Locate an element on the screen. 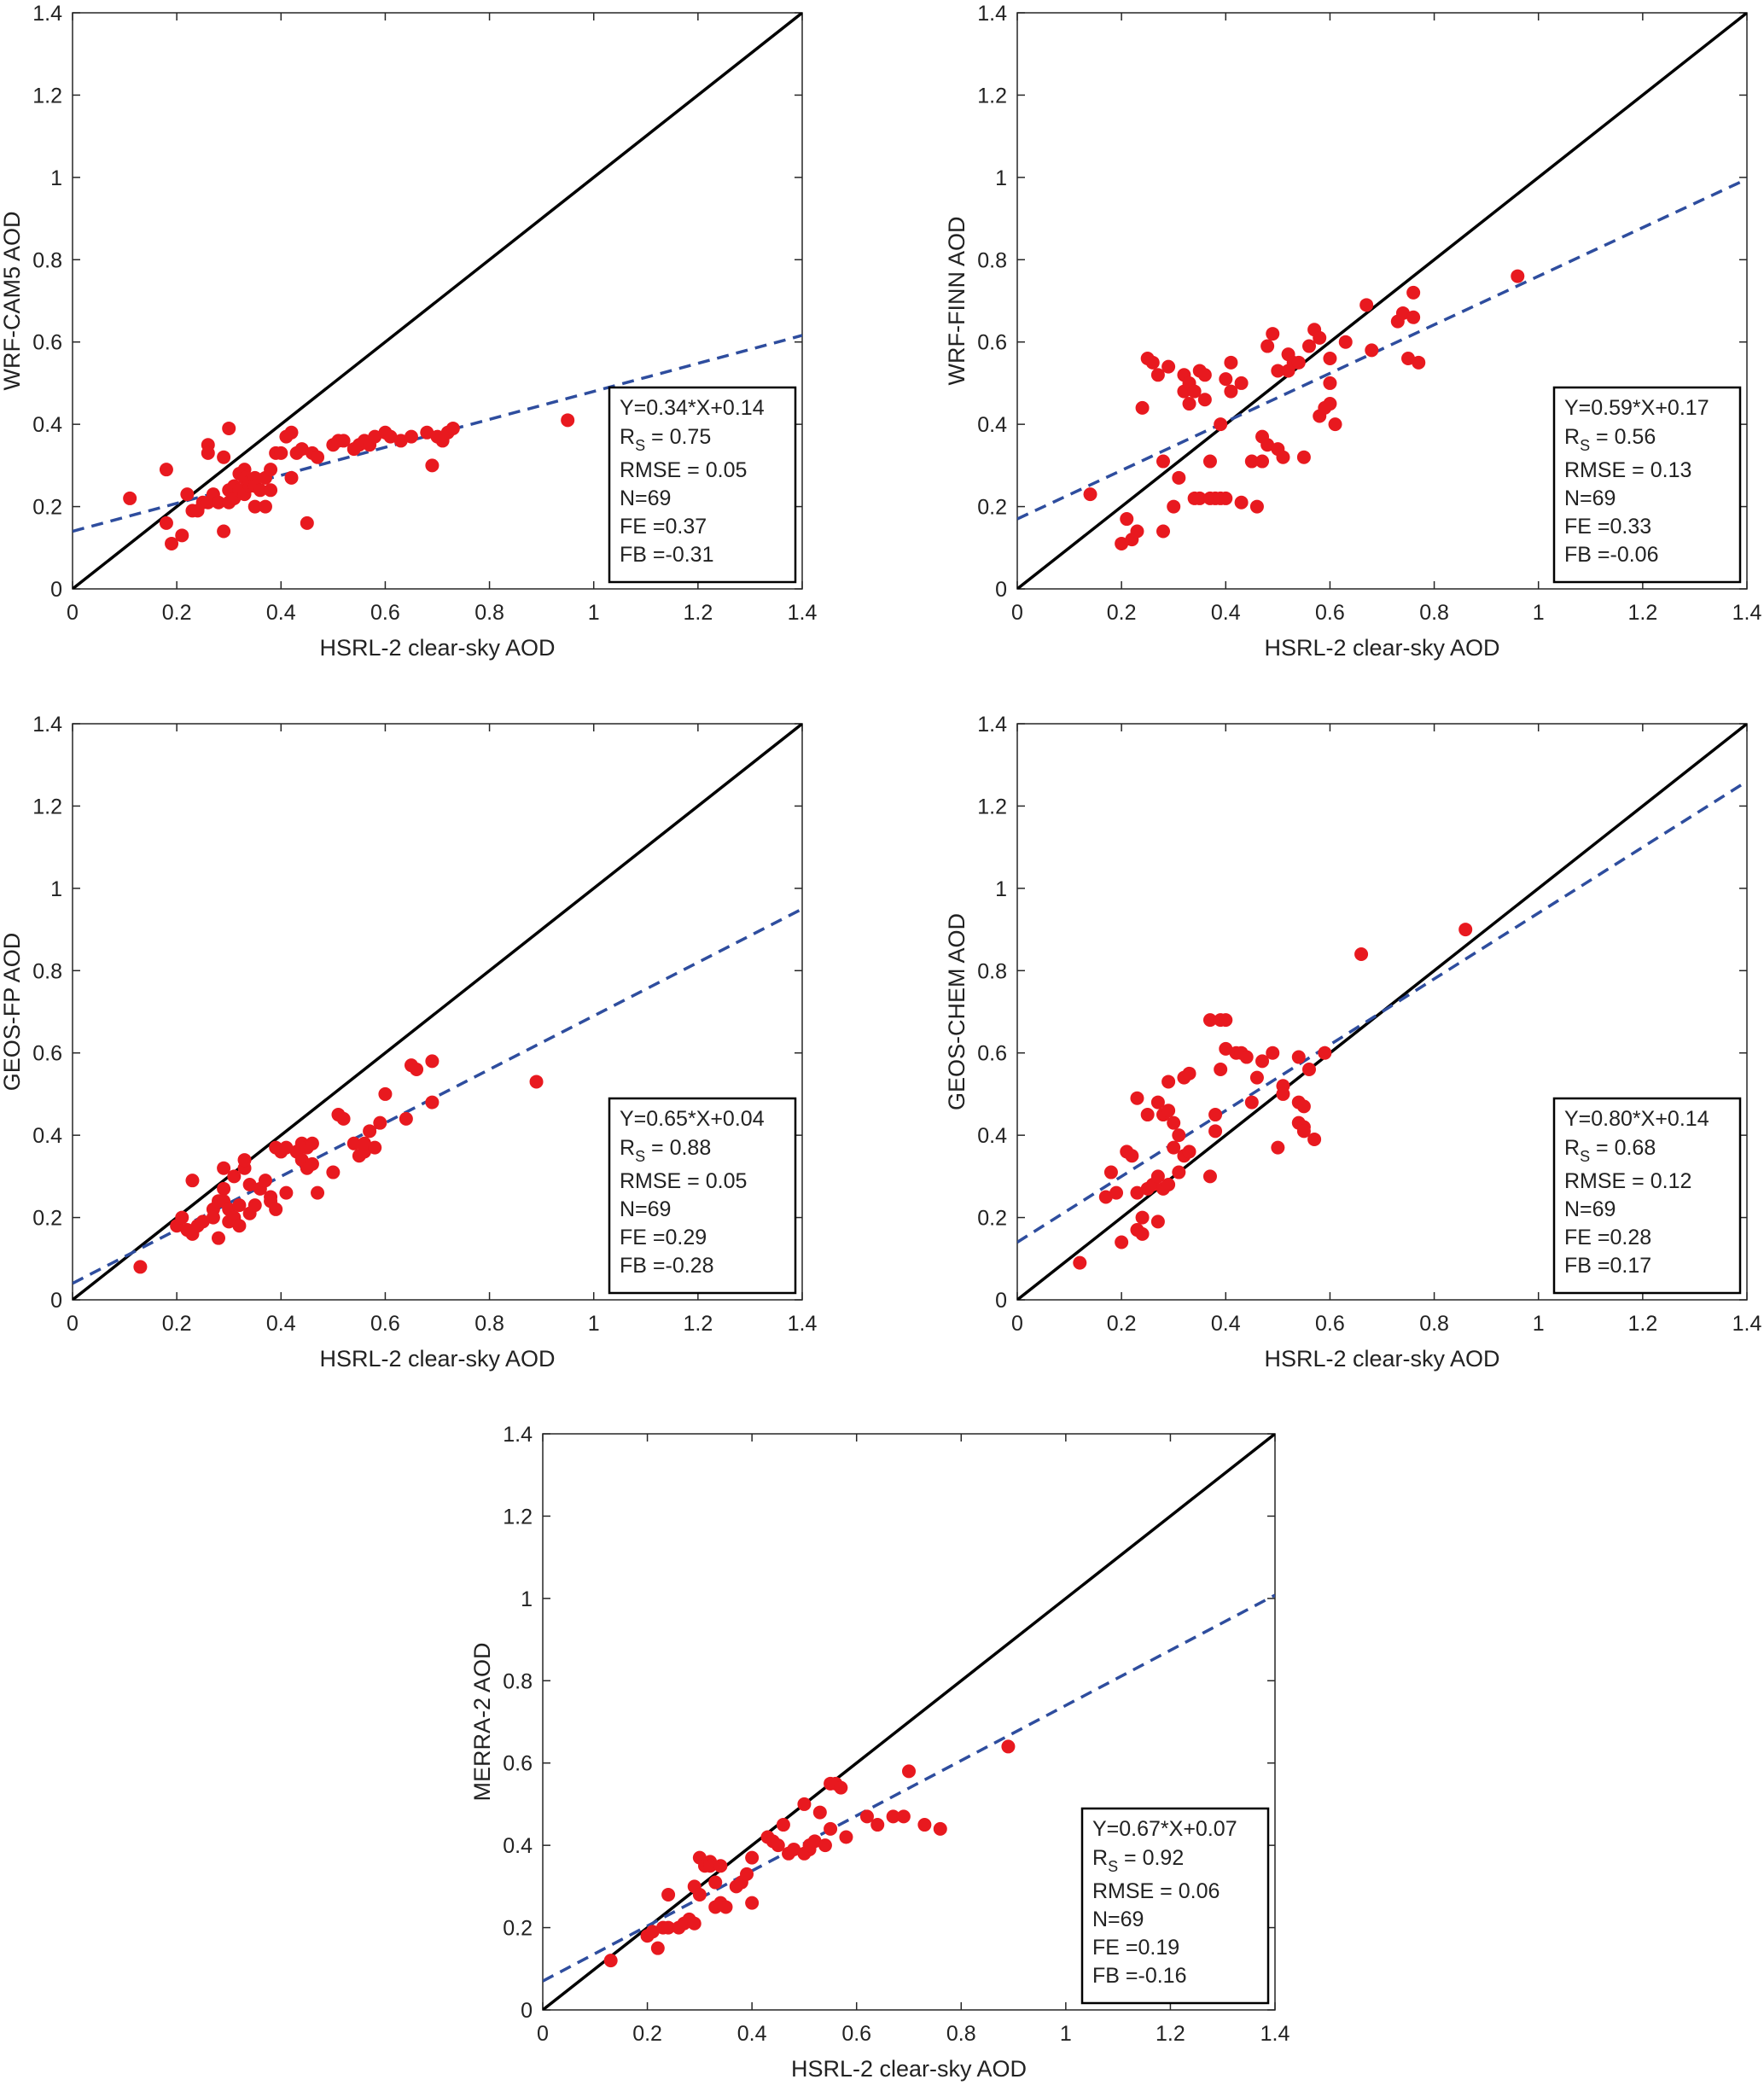  stat-rs: RS = 0.68 is located at coordinates (1610, 1150).